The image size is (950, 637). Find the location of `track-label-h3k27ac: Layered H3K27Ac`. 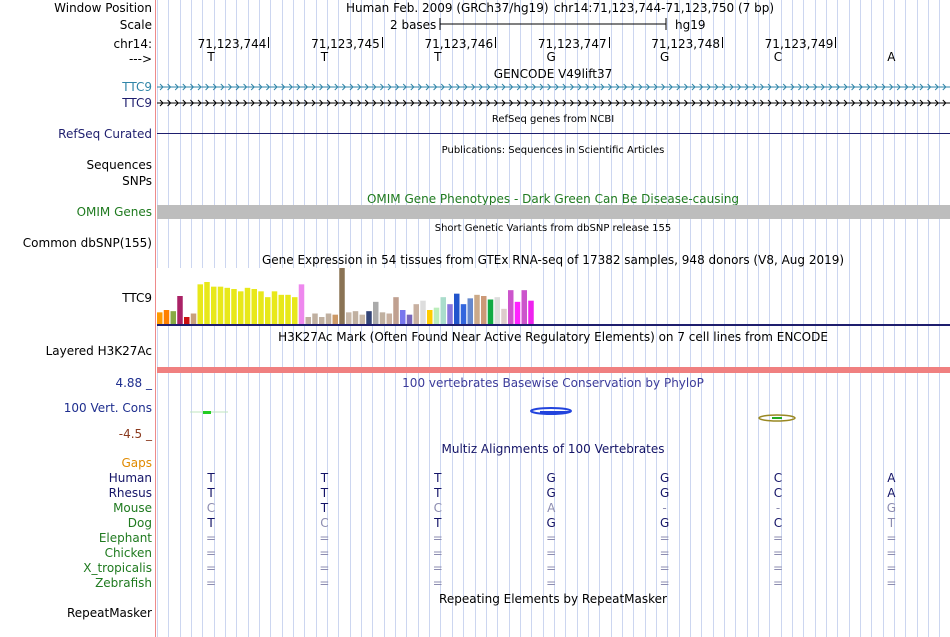

track-label-h3k27ac: Layered H3K27Ac is located at coordinates (98, 351).